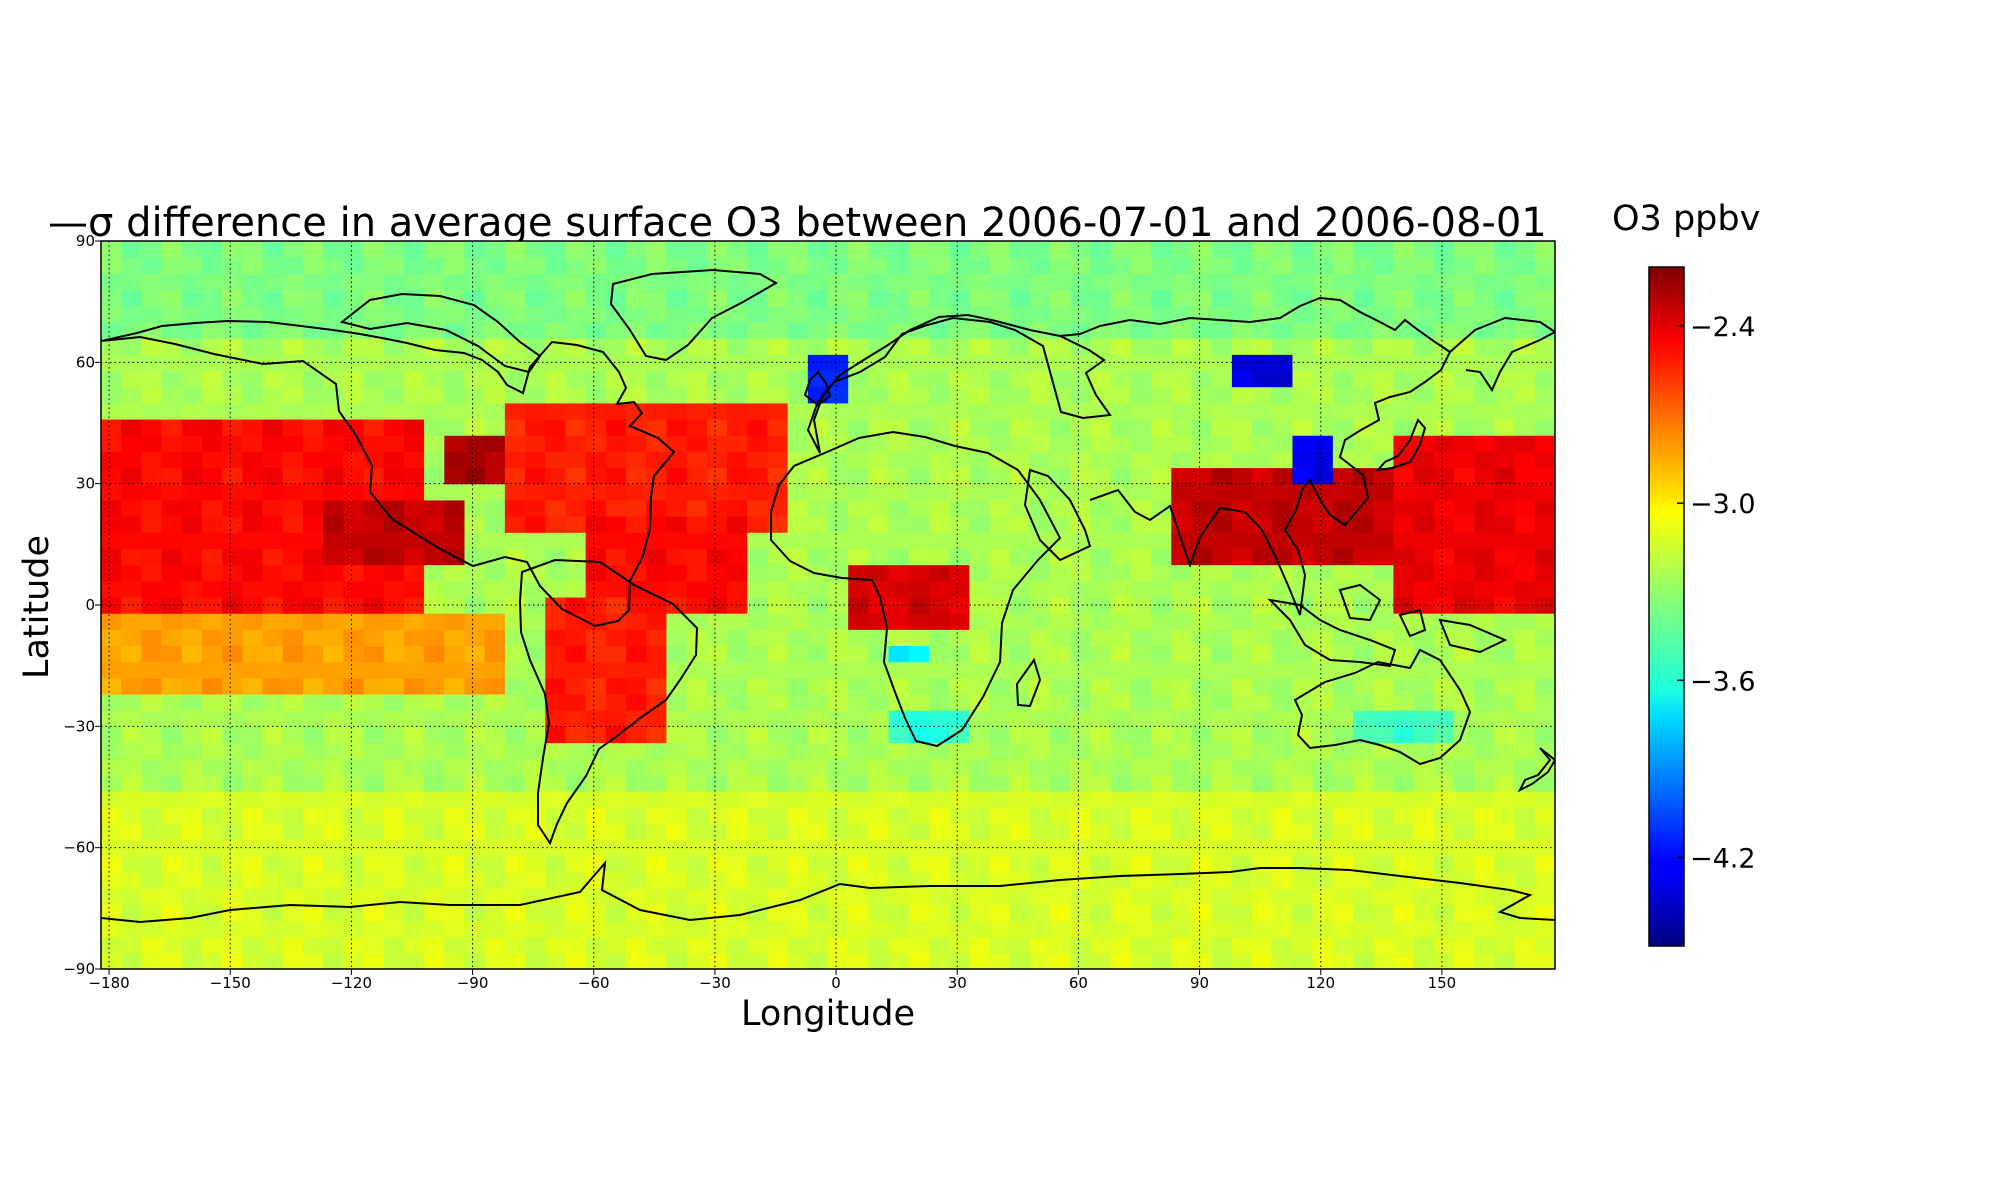  I want to click on coast-asia, so click(1255, 456).